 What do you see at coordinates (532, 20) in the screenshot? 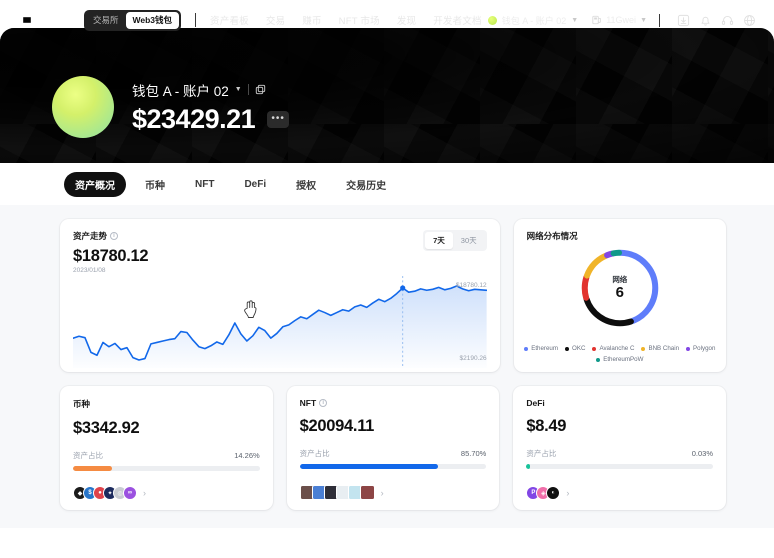
I see `wallet-selector: 钱包 A - 账户 02 ▼` at bounding box center [532, 20].